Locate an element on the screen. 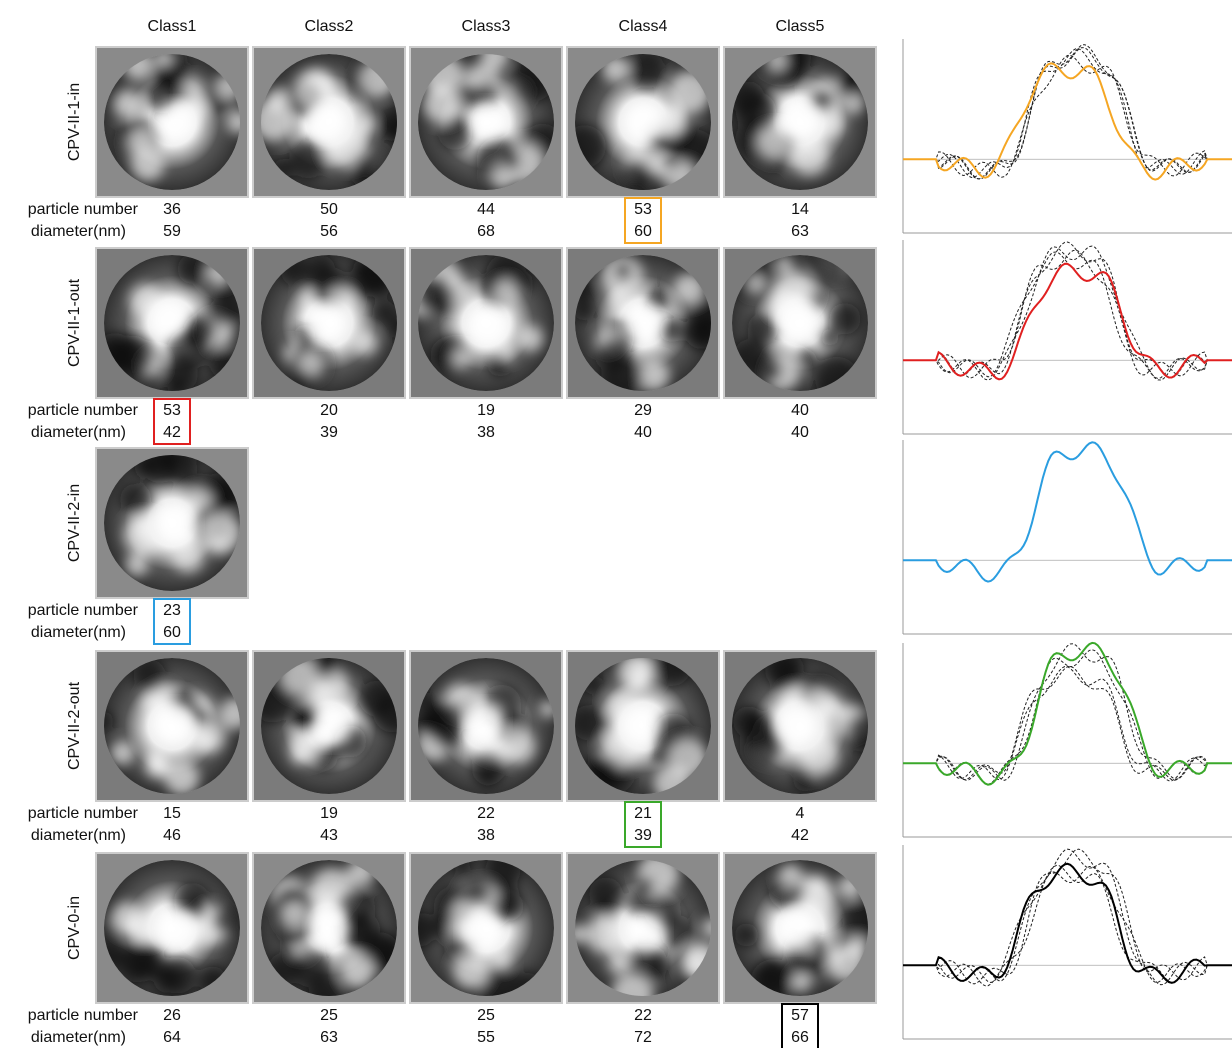 The image size is (1232, 1048). diameter: 66 is located at coordinates (800, 1037).